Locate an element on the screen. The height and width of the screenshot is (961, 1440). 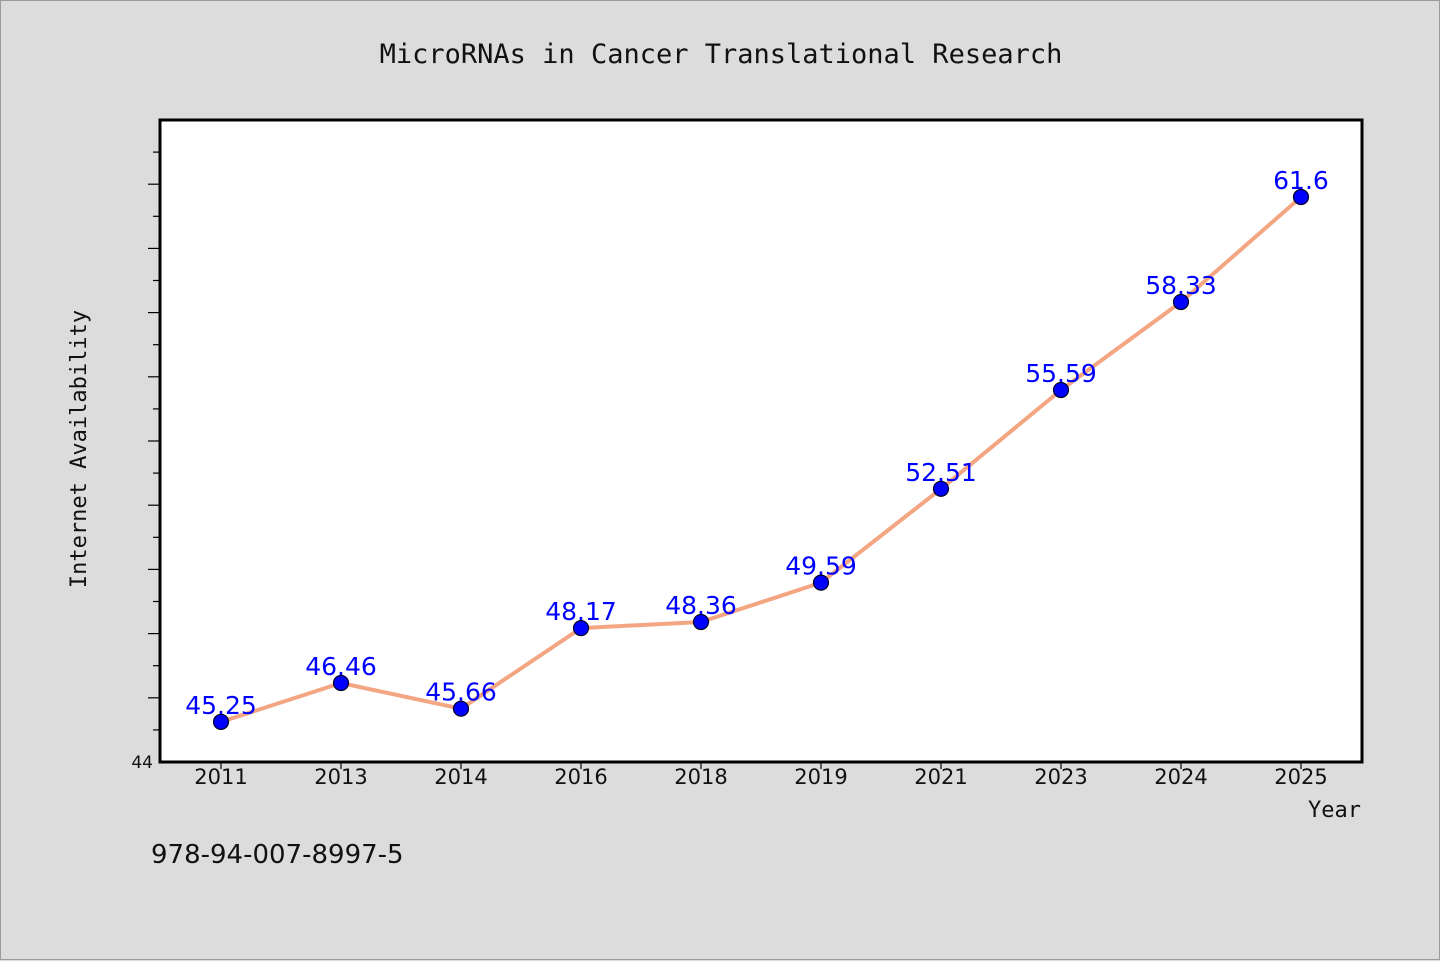
x-tick-label: 2016 is located at coordinates (580, 777).